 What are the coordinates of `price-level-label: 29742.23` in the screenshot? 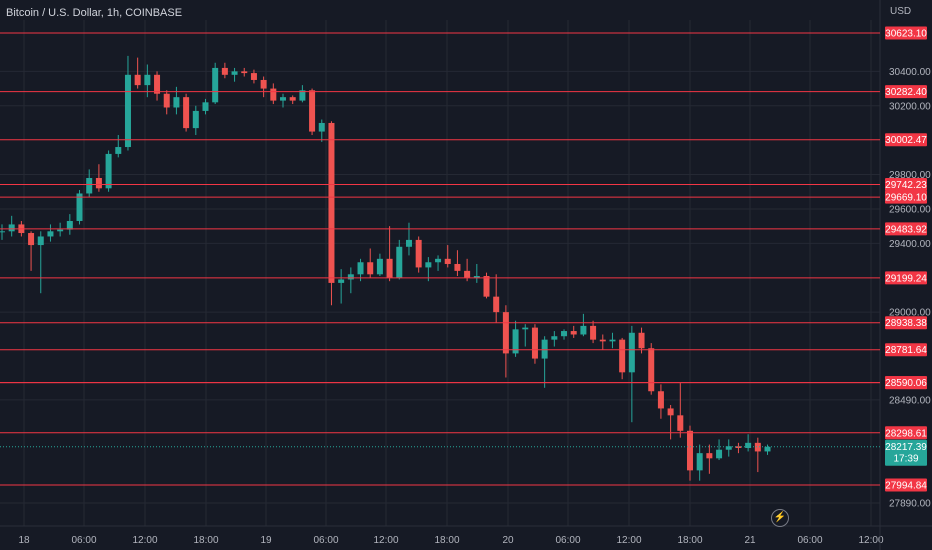 It's located at (906, 185).